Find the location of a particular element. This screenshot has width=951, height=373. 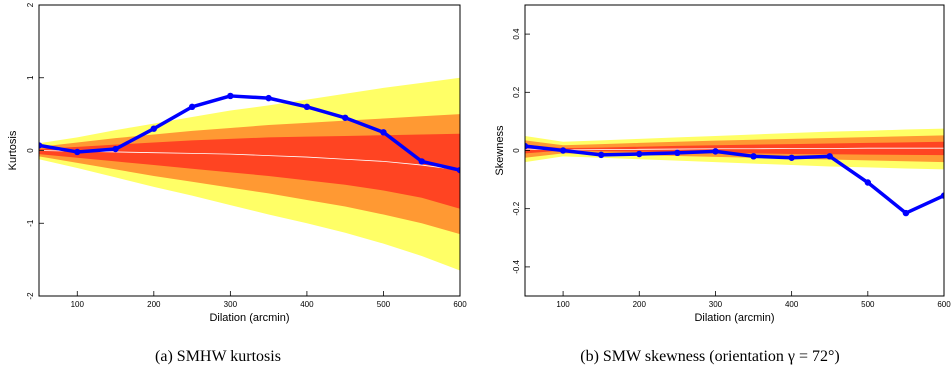

y-tick-label: 0.4 is located at coordinates (516, 34).